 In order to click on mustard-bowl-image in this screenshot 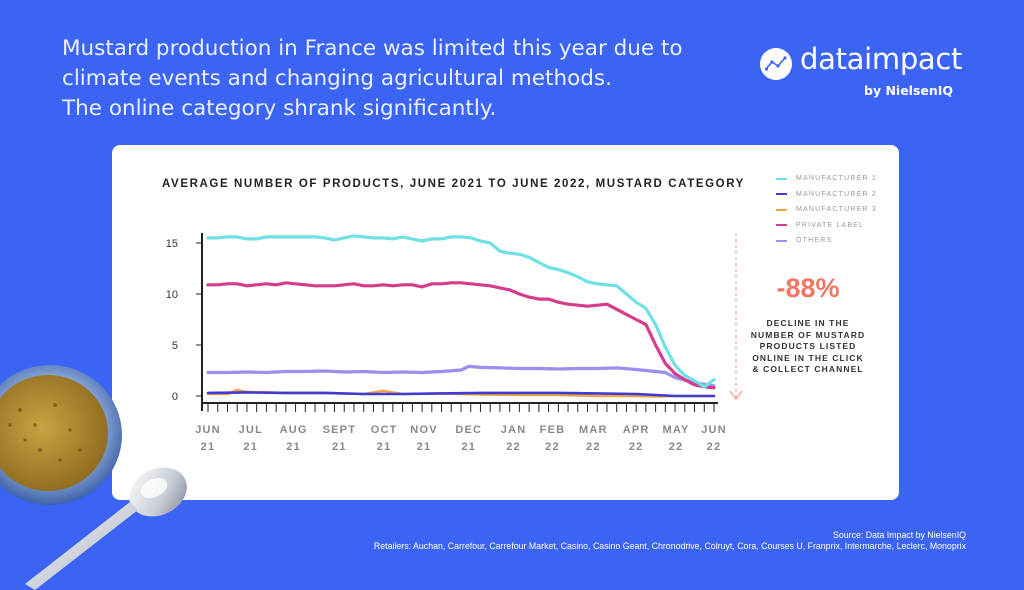, I will do `click(93, 477)`.